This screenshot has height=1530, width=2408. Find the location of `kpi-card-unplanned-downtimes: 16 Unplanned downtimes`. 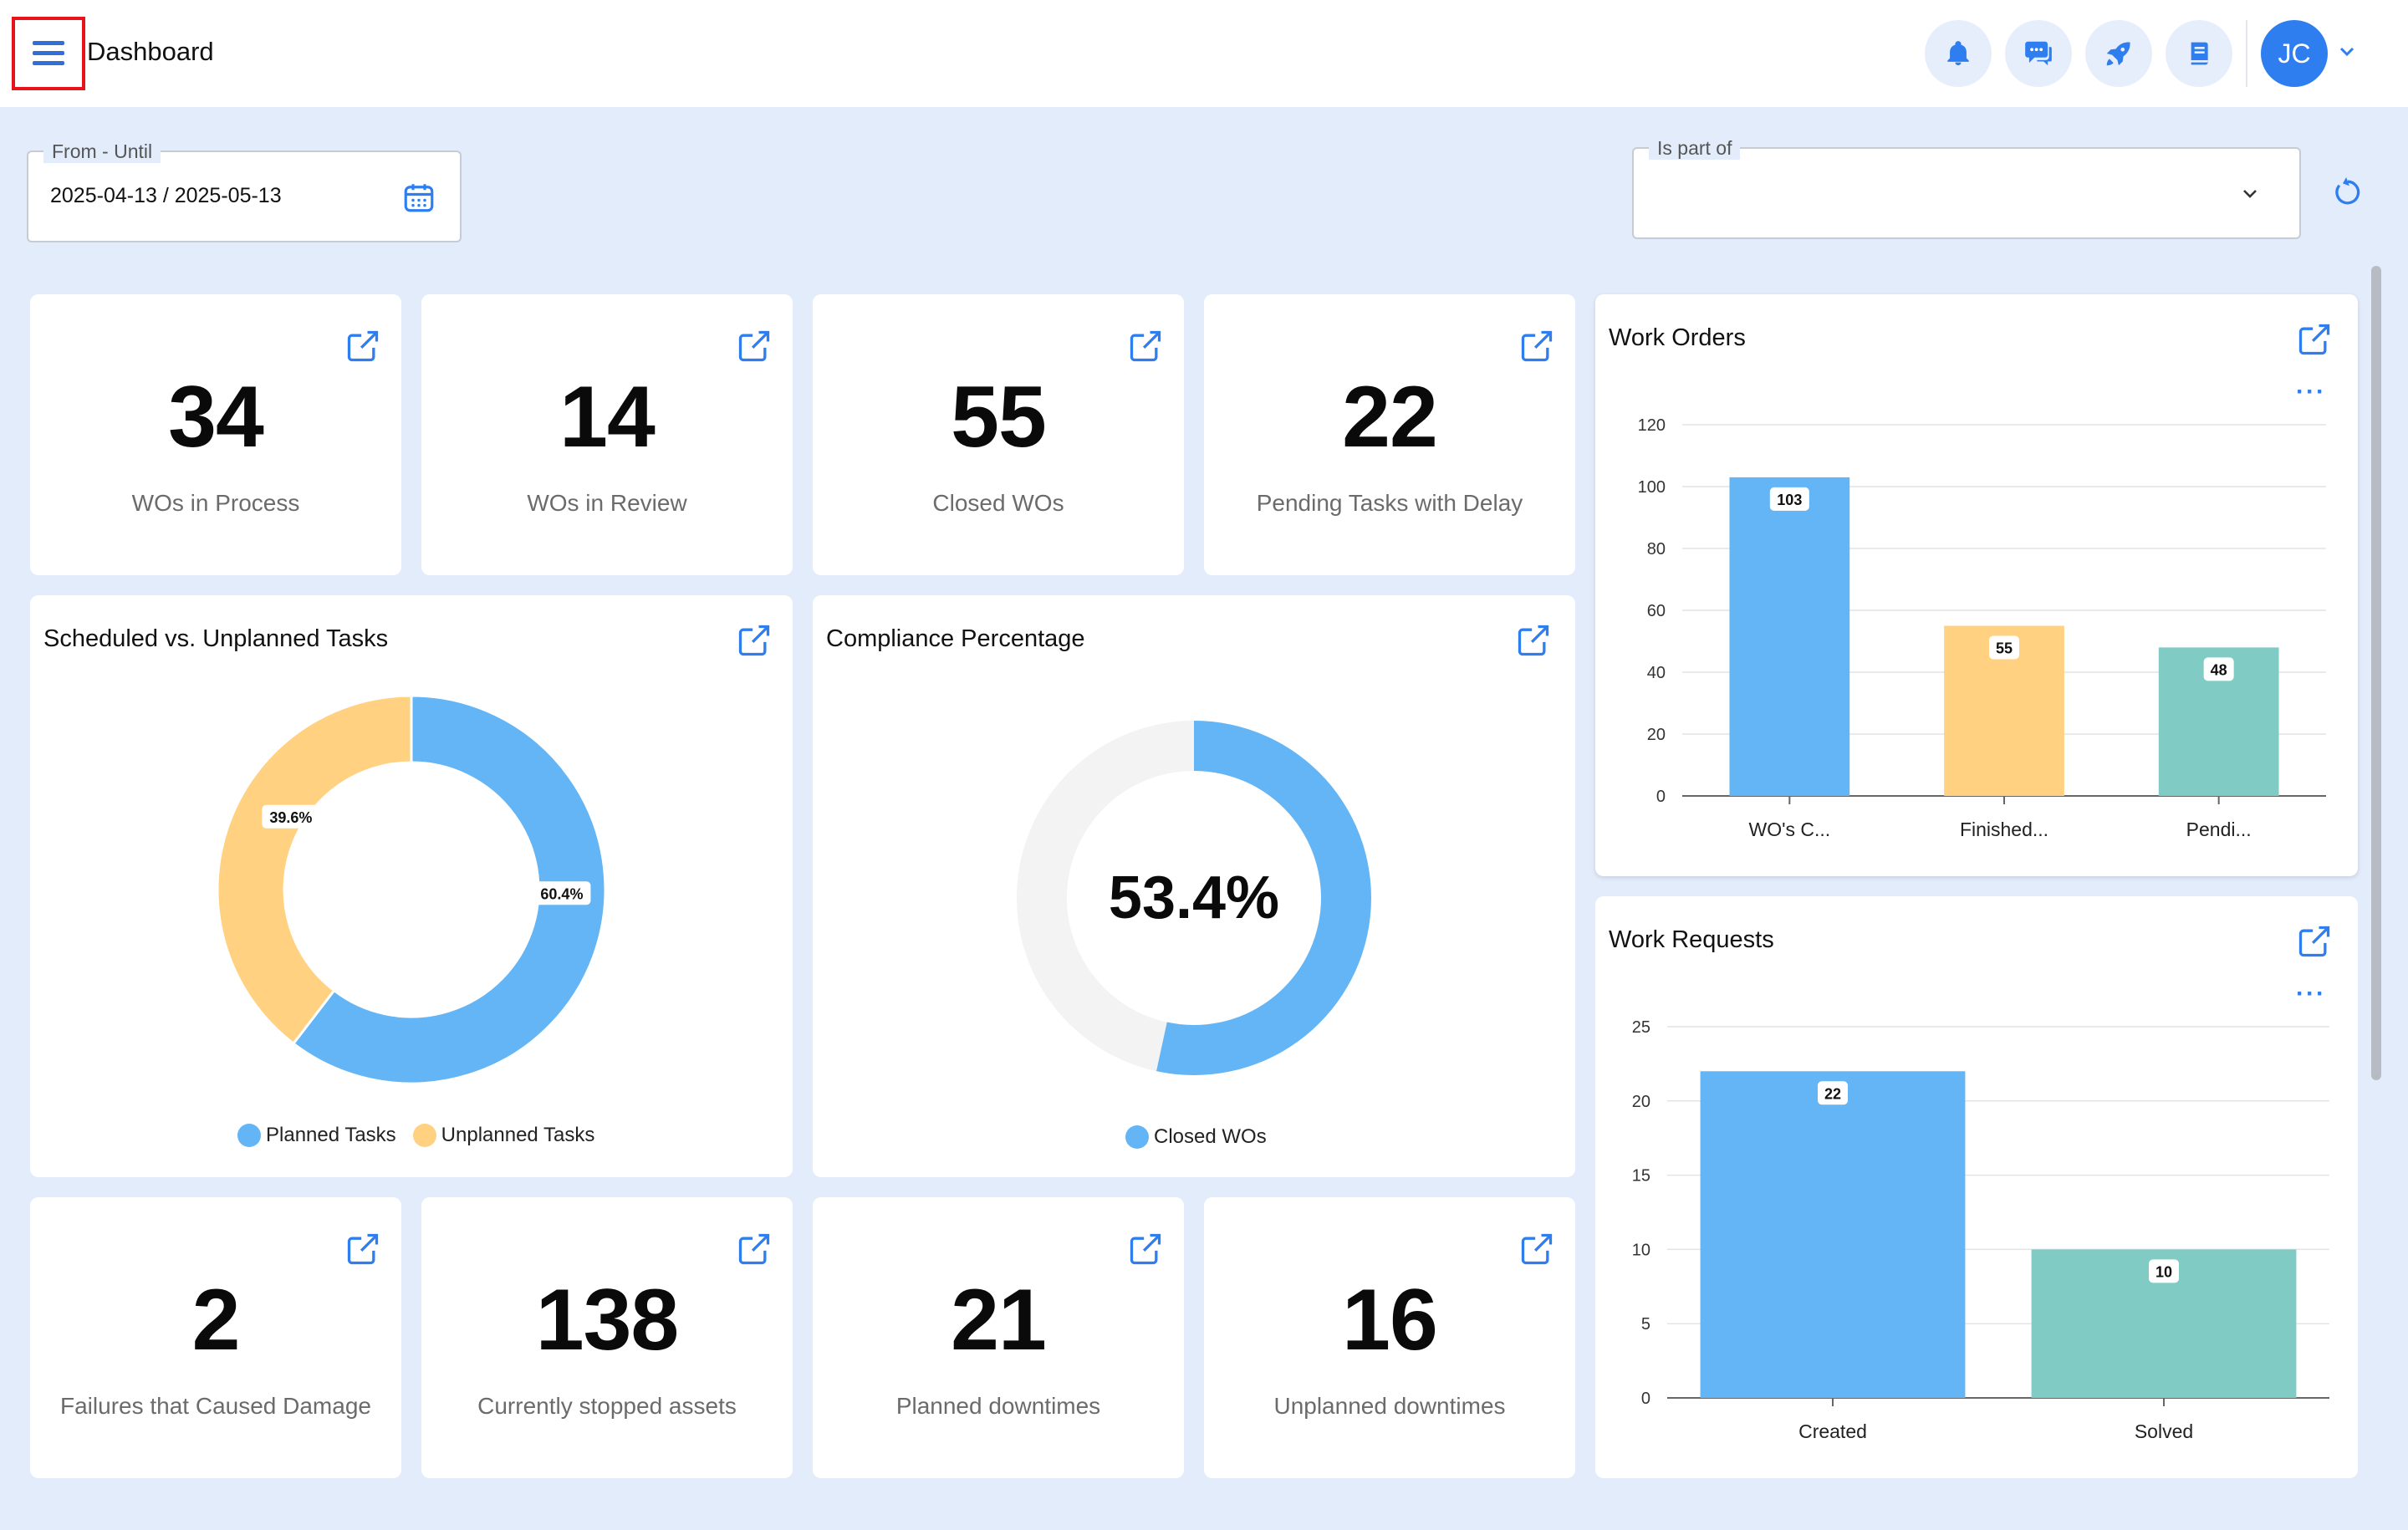

kpi-card-unplanned-downtimes: 16 Unplanned downtimes is located at coordinates (1389, 1337).